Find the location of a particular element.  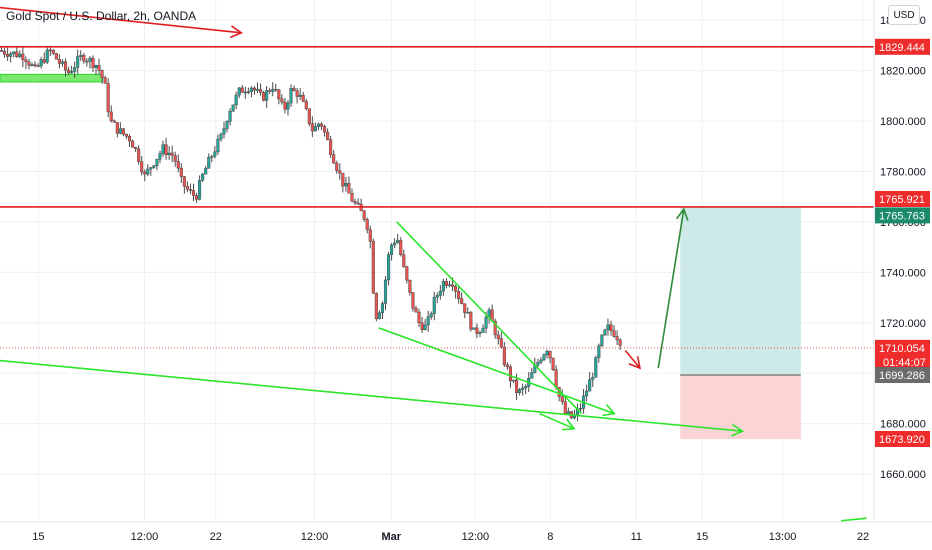

y-tick-label: 1820.000 is located at coordinates (903, 72).